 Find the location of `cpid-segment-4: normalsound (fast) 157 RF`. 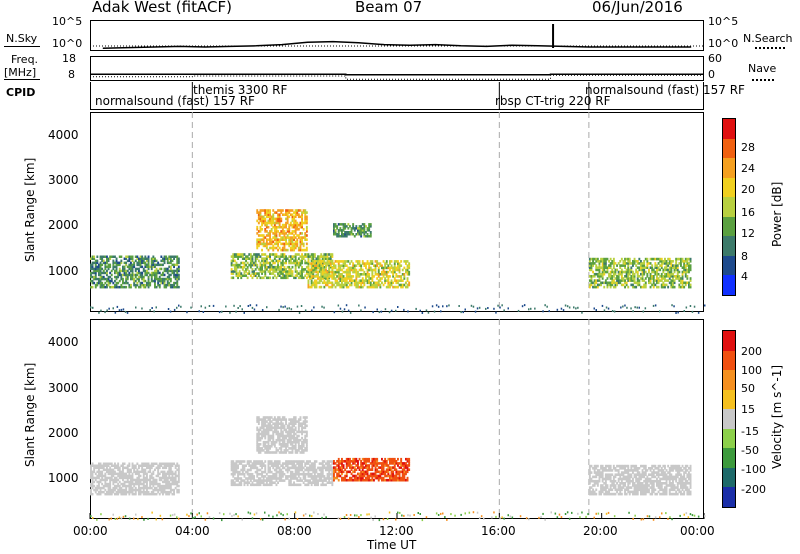

cpid-segment-4: normalsound (fast) 157 RF is located at coordinates (665, 90).